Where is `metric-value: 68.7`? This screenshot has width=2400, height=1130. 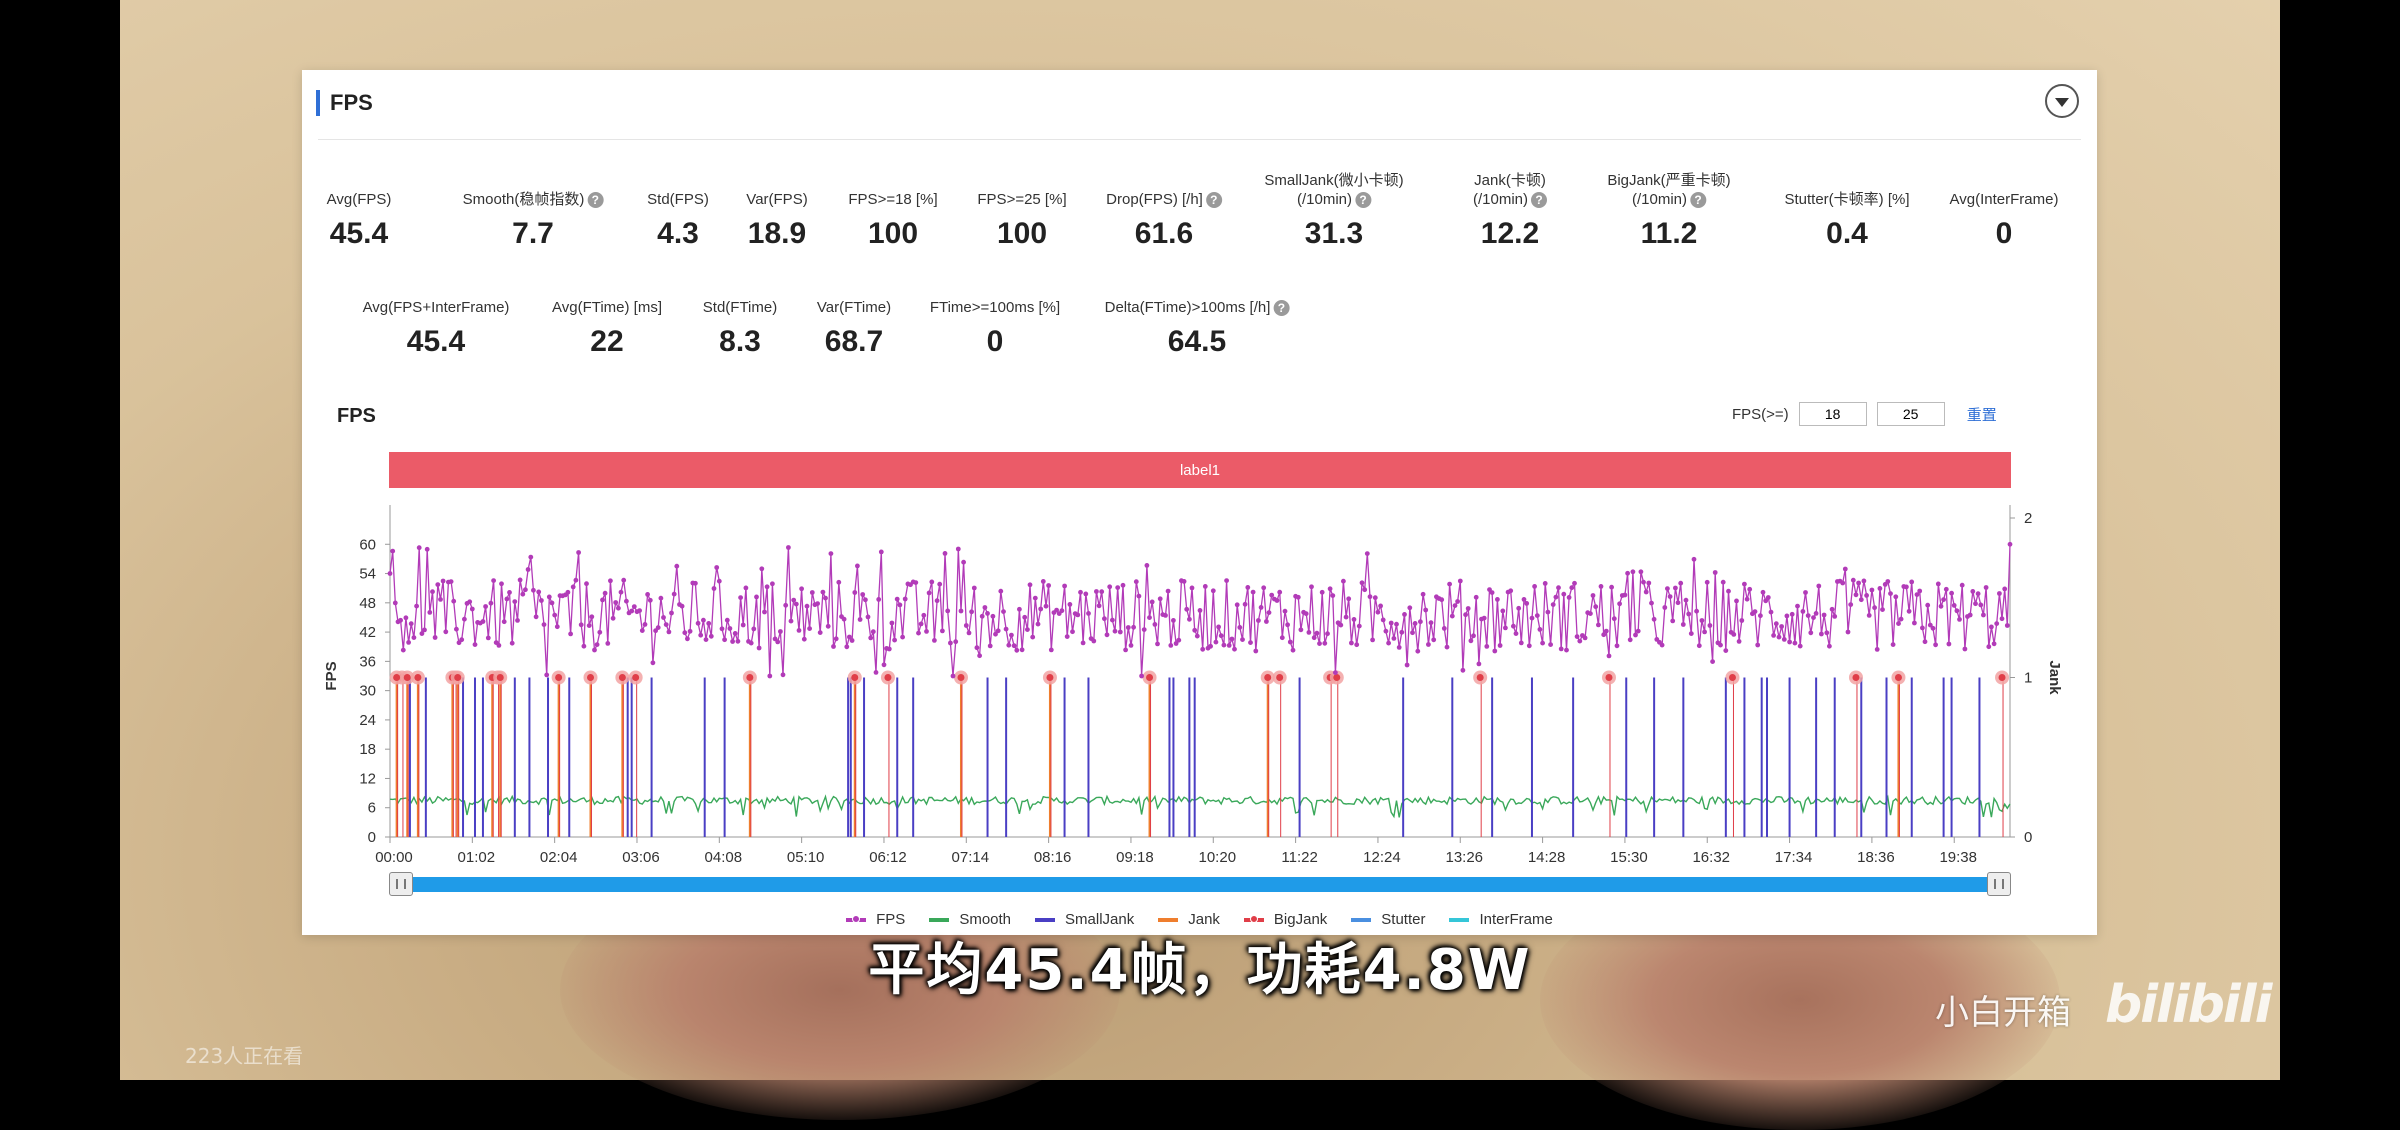 metric-value: 68.7 is located at coordinates (854, 341).